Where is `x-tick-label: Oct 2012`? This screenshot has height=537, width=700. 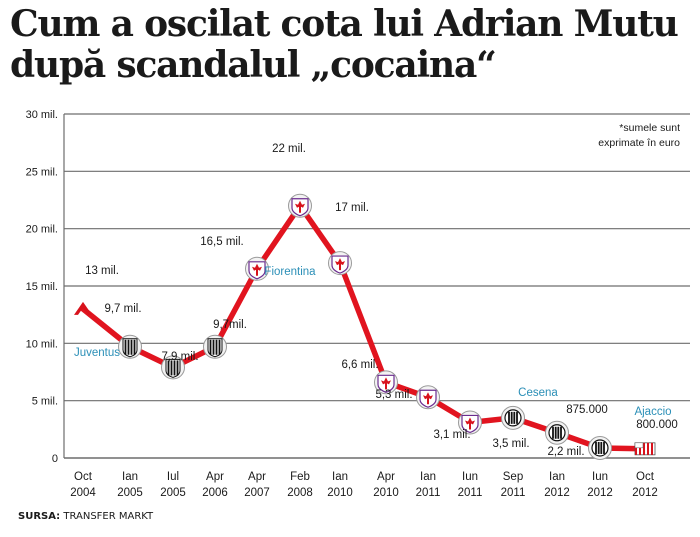
x-tick-label: Oct 2012 is located at coordinates (645, 485).